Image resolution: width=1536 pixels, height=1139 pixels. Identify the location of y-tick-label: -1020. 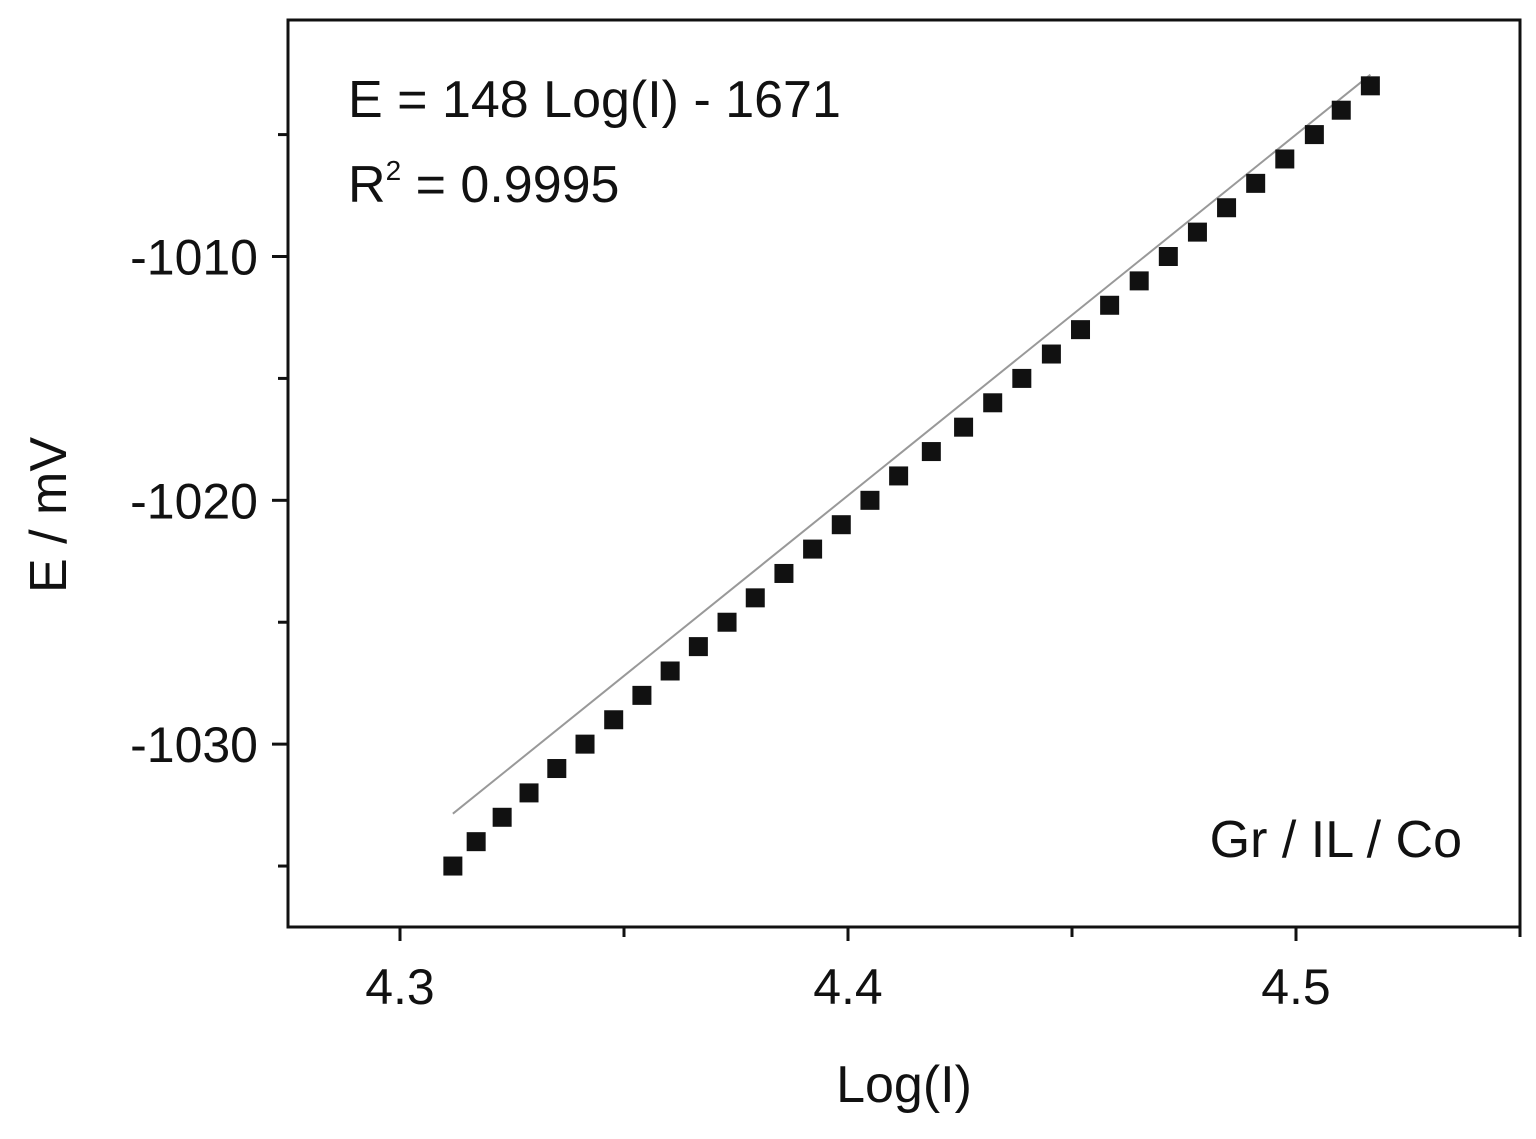
(194, 501).